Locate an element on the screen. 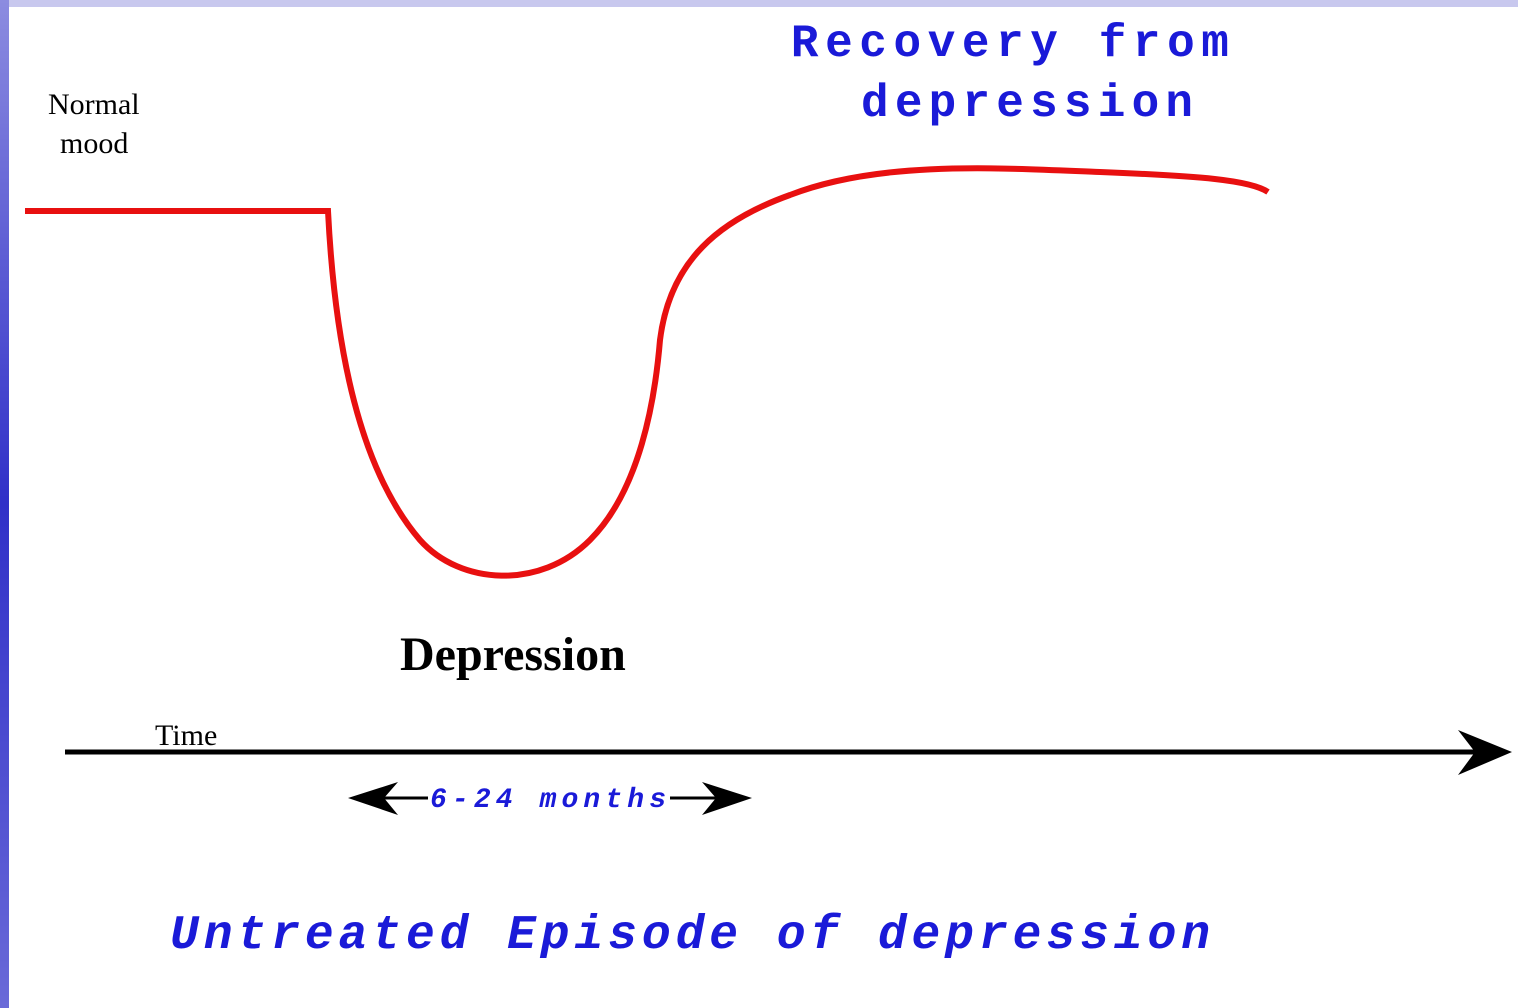 The width and height of the screenshot is (1518, 1008). recovery-label: Recovery from depression is located at coordinates (1027, 74).